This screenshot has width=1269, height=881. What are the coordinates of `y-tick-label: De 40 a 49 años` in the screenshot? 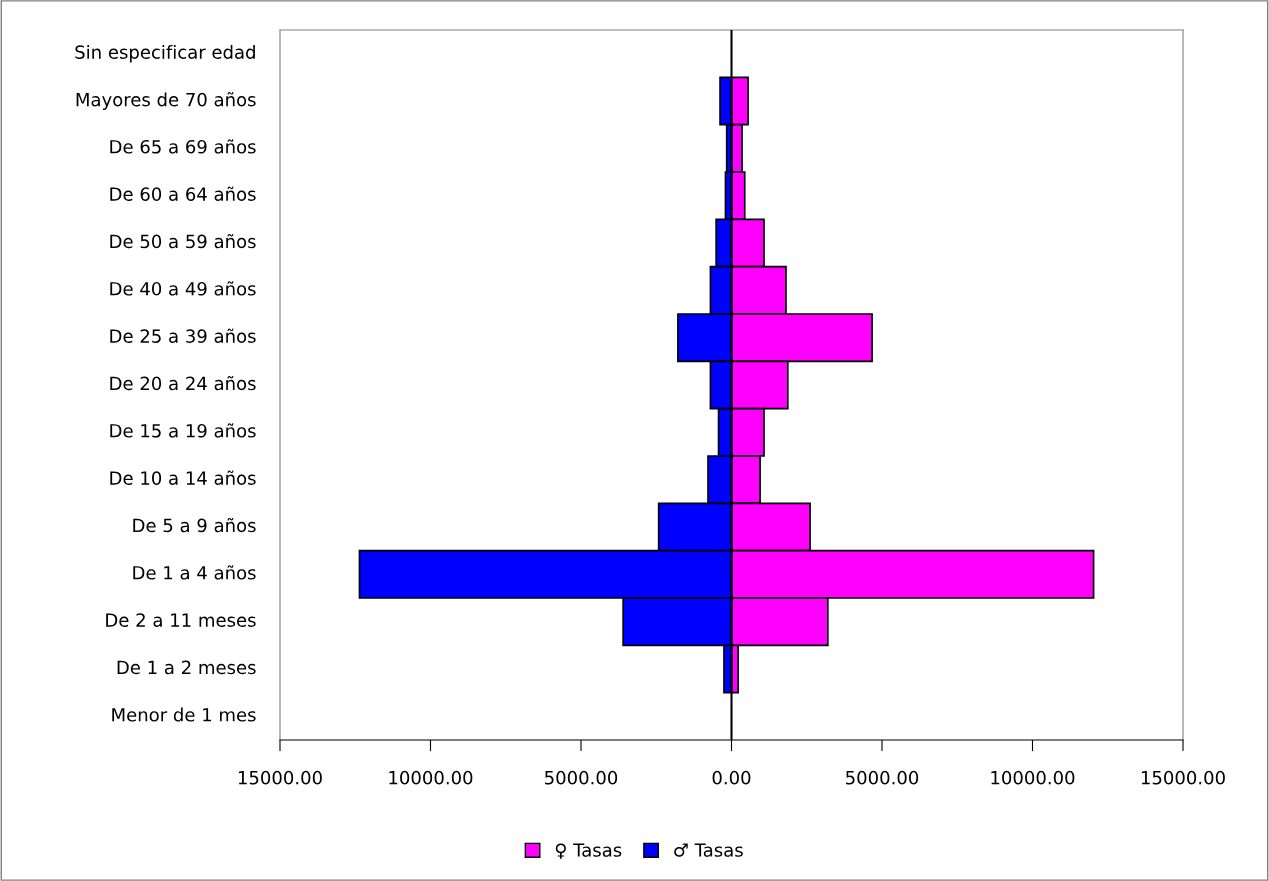 It's located at (183, 288).